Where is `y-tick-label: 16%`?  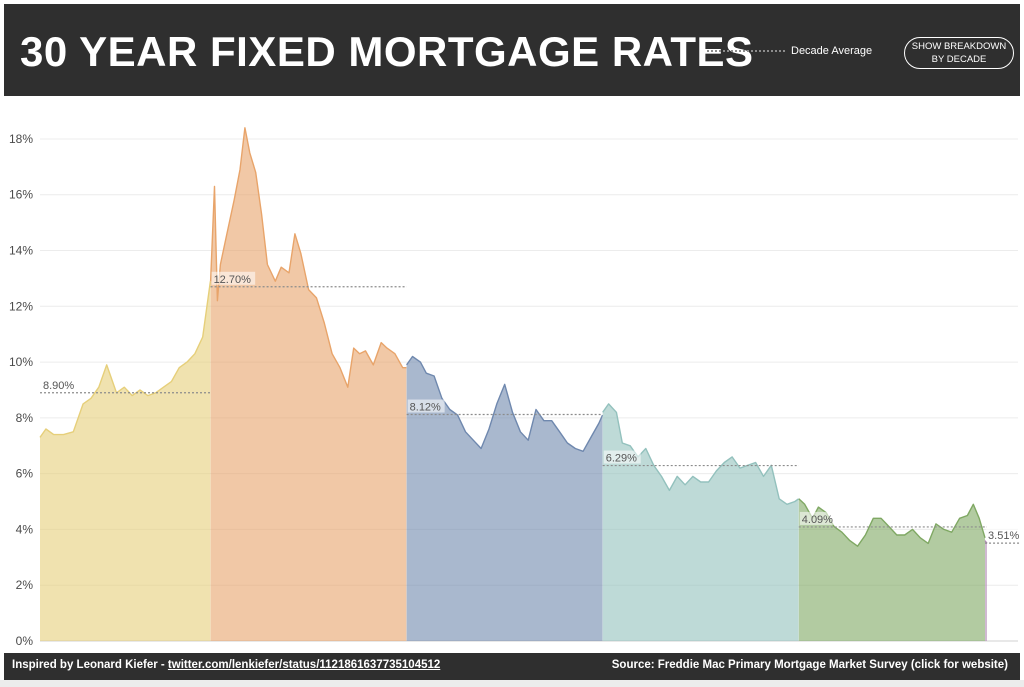 y-tick-label: 16% is located at coordinates (21, 195).